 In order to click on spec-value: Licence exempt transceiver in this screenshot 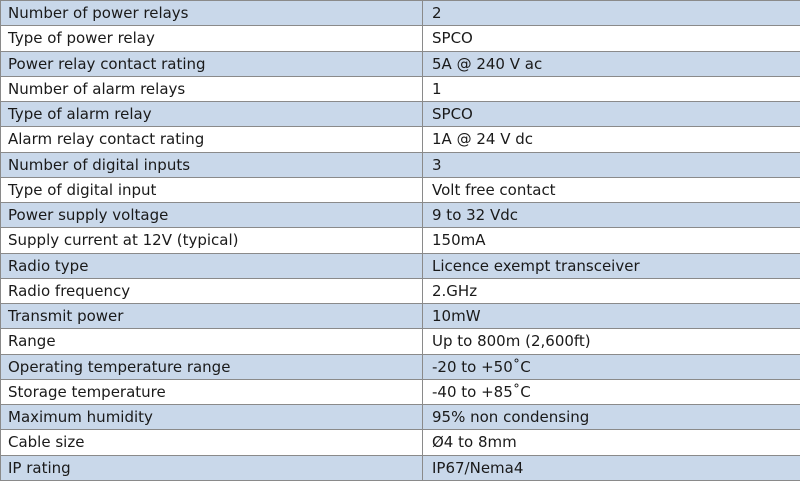, I will do `click(611, 265)`.